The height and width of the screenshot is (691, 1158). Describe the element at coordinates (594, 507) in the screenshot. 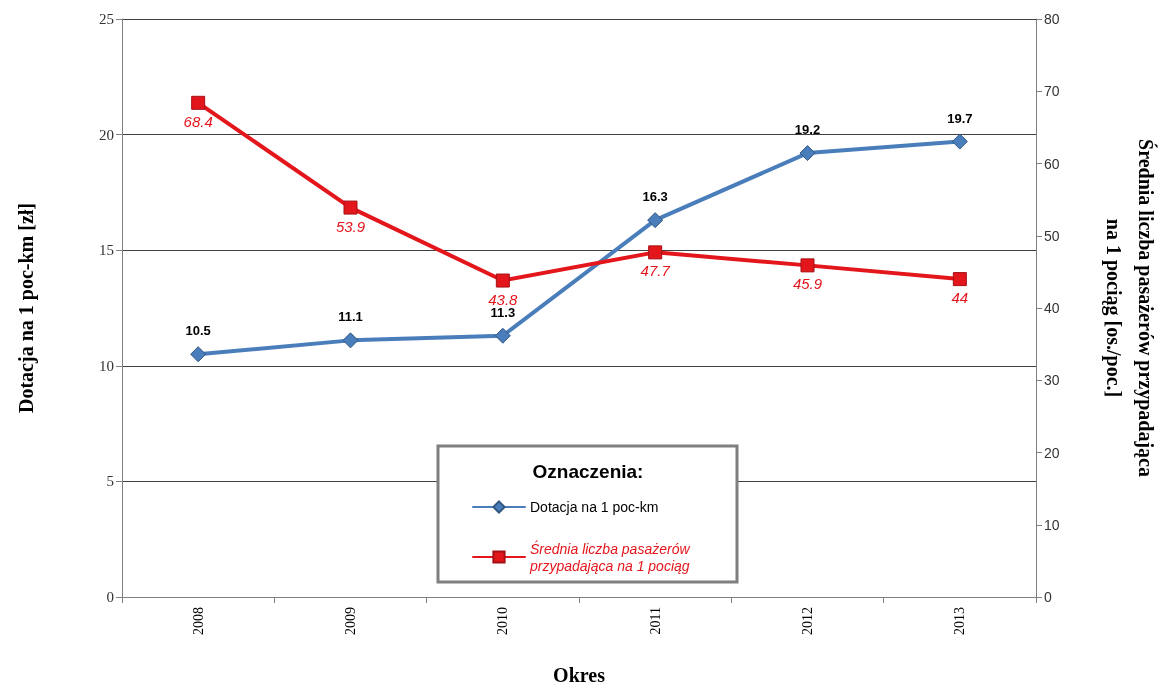

I see `legend-label: Dotacja na 1 poc-km` at that location.